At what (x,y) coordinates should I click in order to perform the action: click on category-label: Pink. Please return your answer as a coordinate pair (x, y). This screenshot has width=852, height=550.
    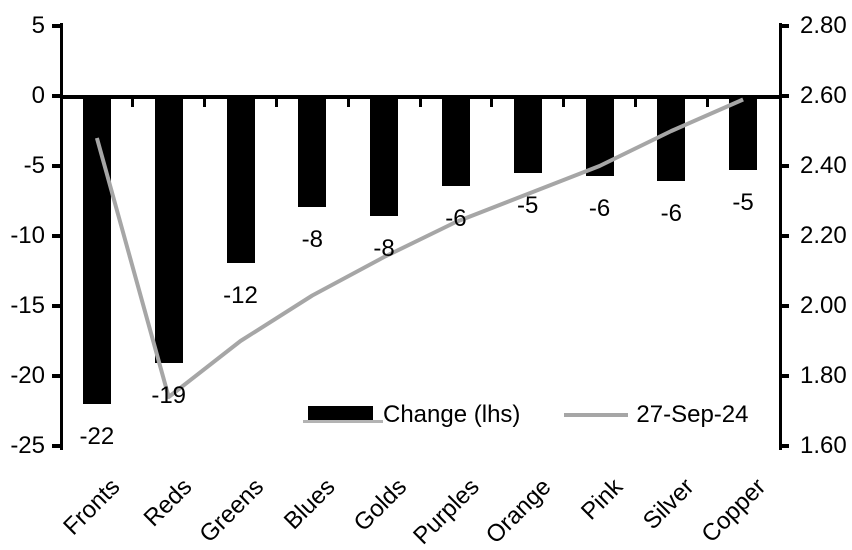
    Looking at the image, I should click on (601, 499).